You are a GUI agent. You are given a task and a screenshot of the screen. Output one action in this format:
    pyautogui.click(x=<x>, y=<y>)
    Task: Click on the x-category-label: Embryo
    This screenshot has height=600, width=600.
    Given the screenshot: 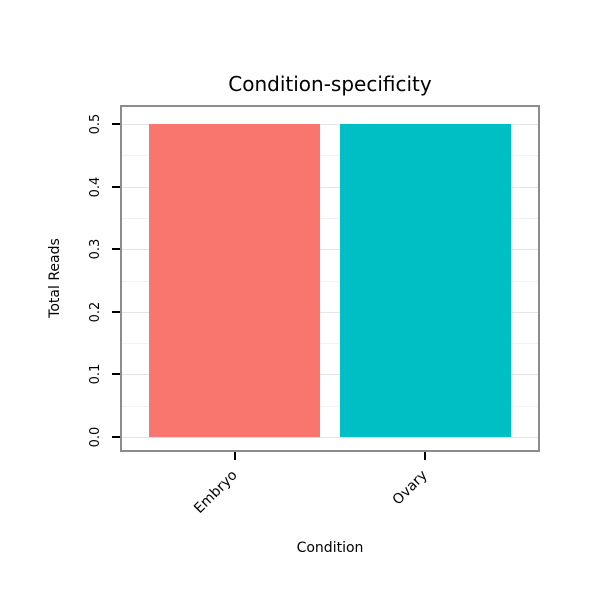 What is the action you would take?
    pyautogui.click(x=215, y=492)
    